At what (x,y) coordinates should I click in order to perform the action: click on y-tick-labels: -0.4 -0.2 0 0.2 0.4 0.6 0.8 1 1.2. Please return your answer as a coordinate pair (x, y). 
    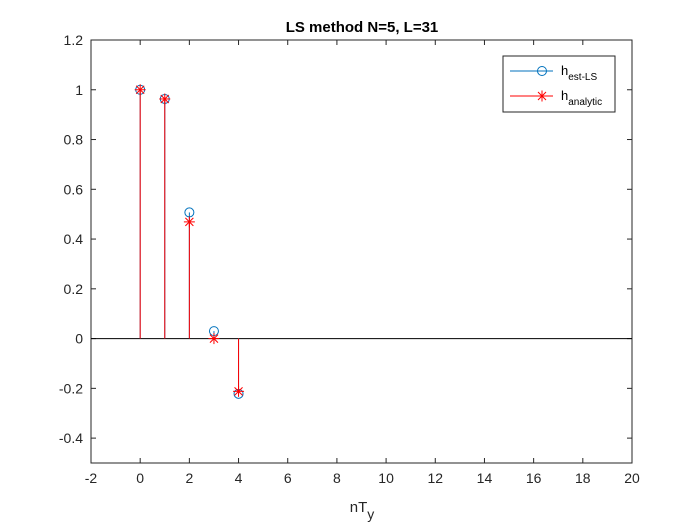
    Looking at the image, I should click on (71, 239).